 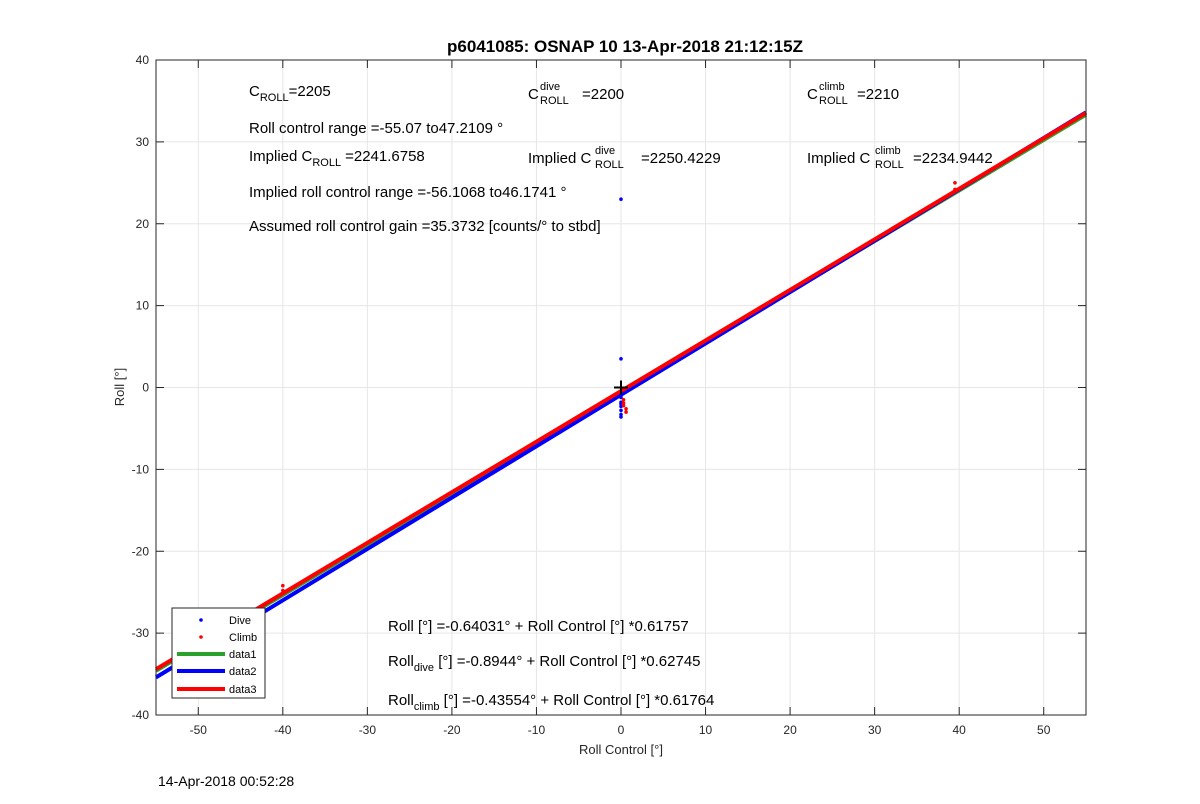 I want to click on implied-c-climb: Implied C, so click(x=839, y=158).